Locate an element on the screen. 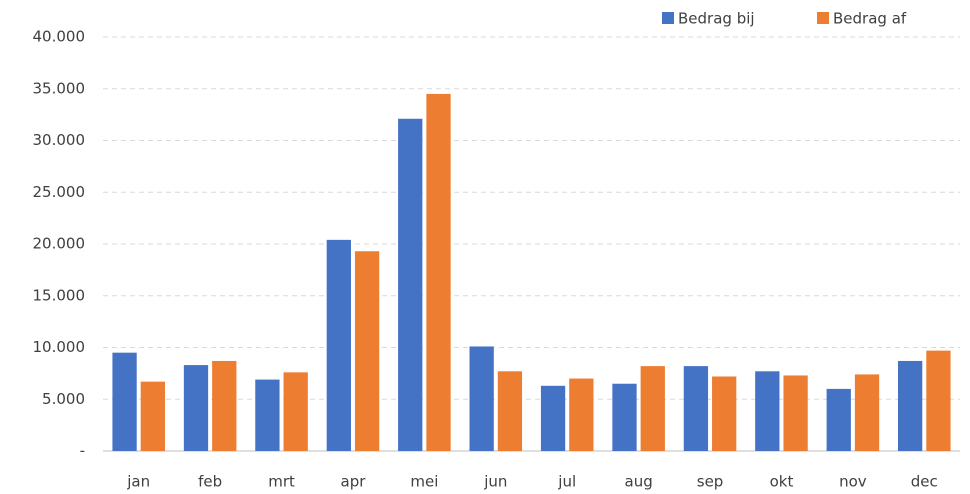  x-tick-label: mei is located at coordinates (424, 482).